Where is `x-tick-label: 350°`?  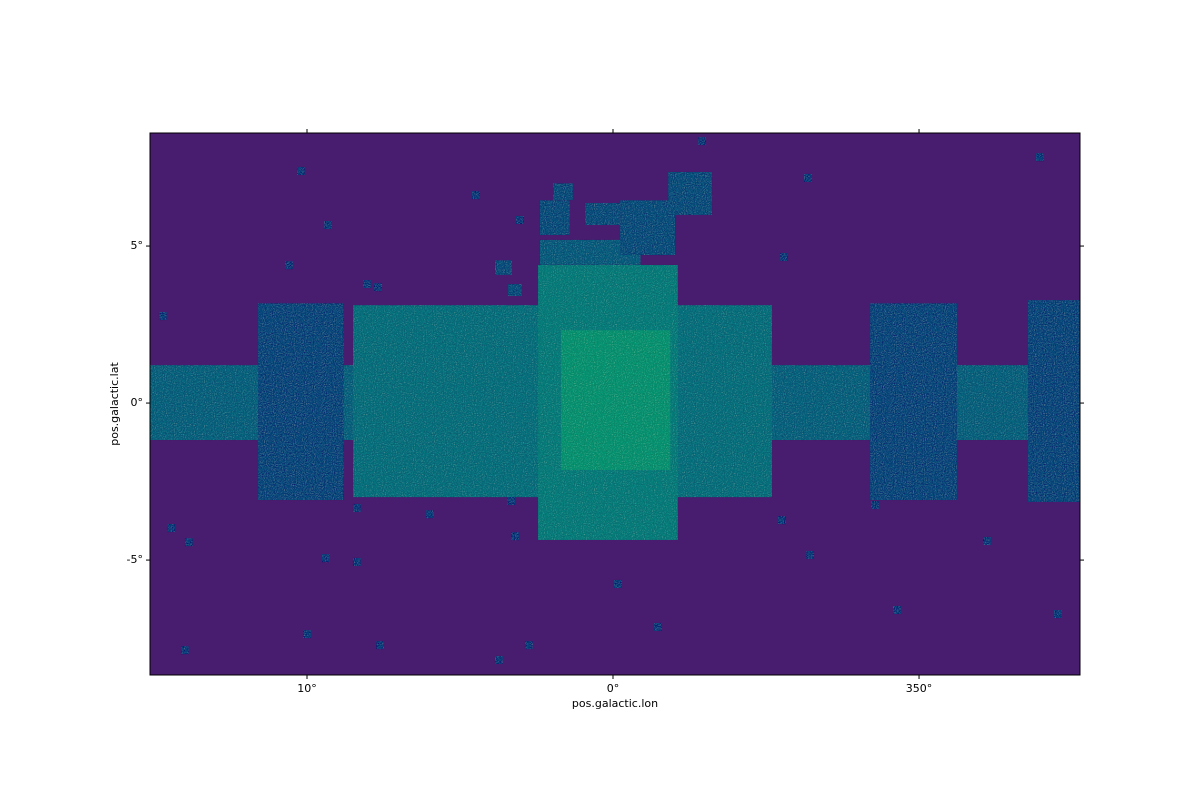 x-tick-label: 350° is located at coordinates (919, 688).